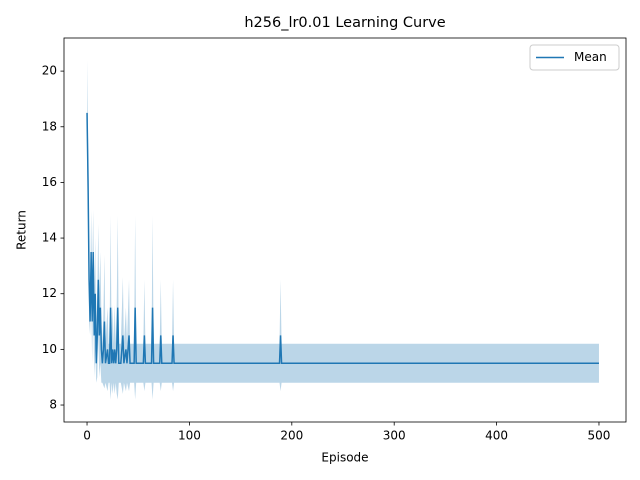 The width and height of the screenshot is (640, 480). I want to click on x-axis-label: Episode, so click(344, 458).